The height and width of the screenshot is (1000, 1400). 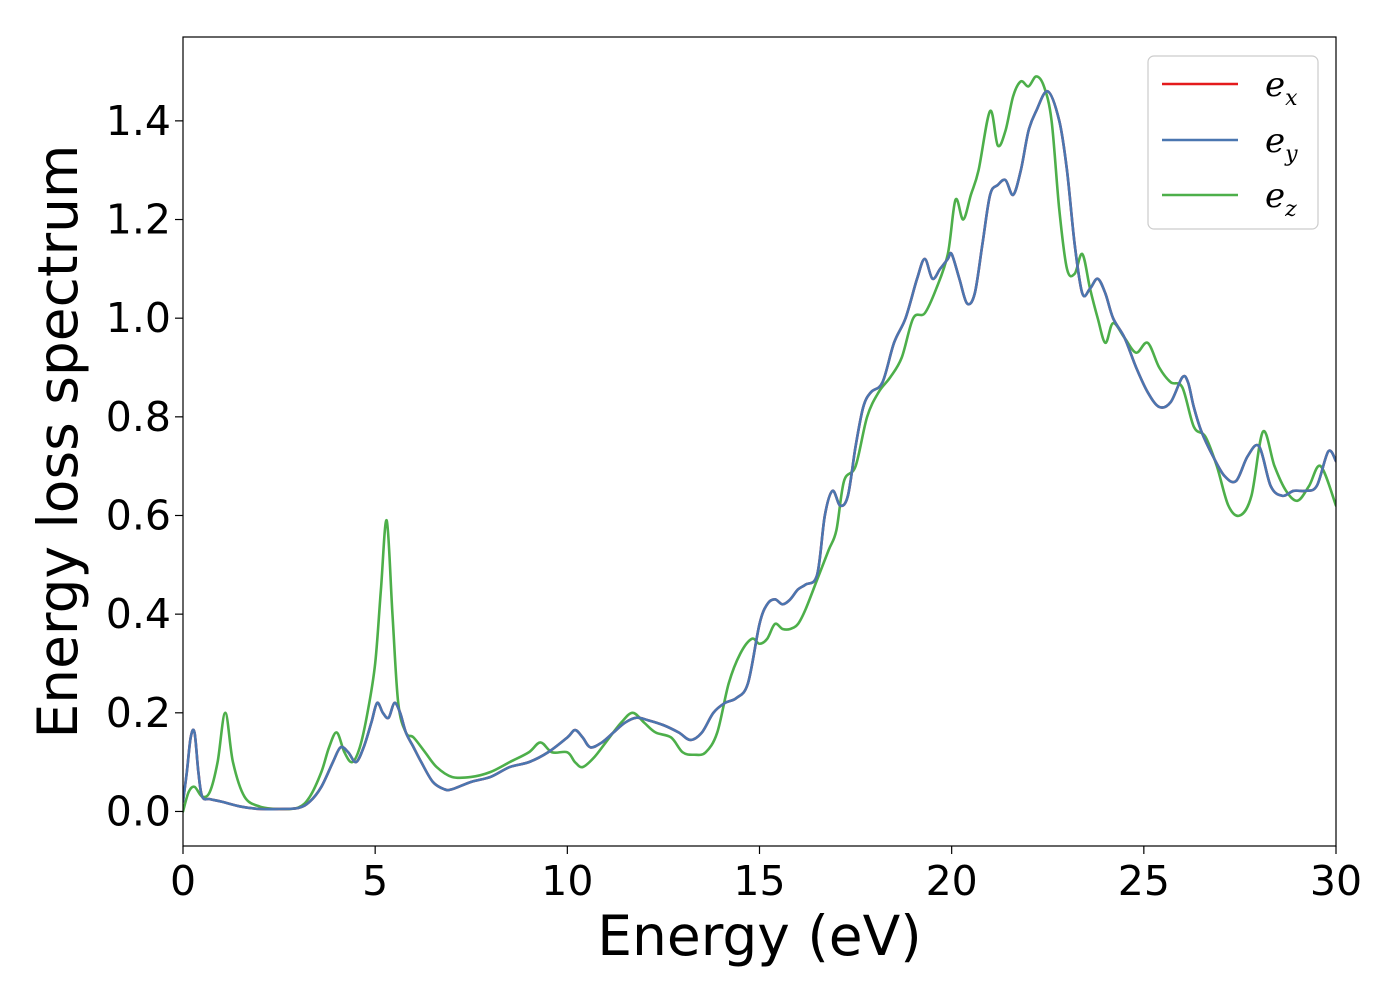 What do you see at coordinates (375, 881) in the screenshot?
I see `x-tick-label: 5` at bounding box center [375, 881].